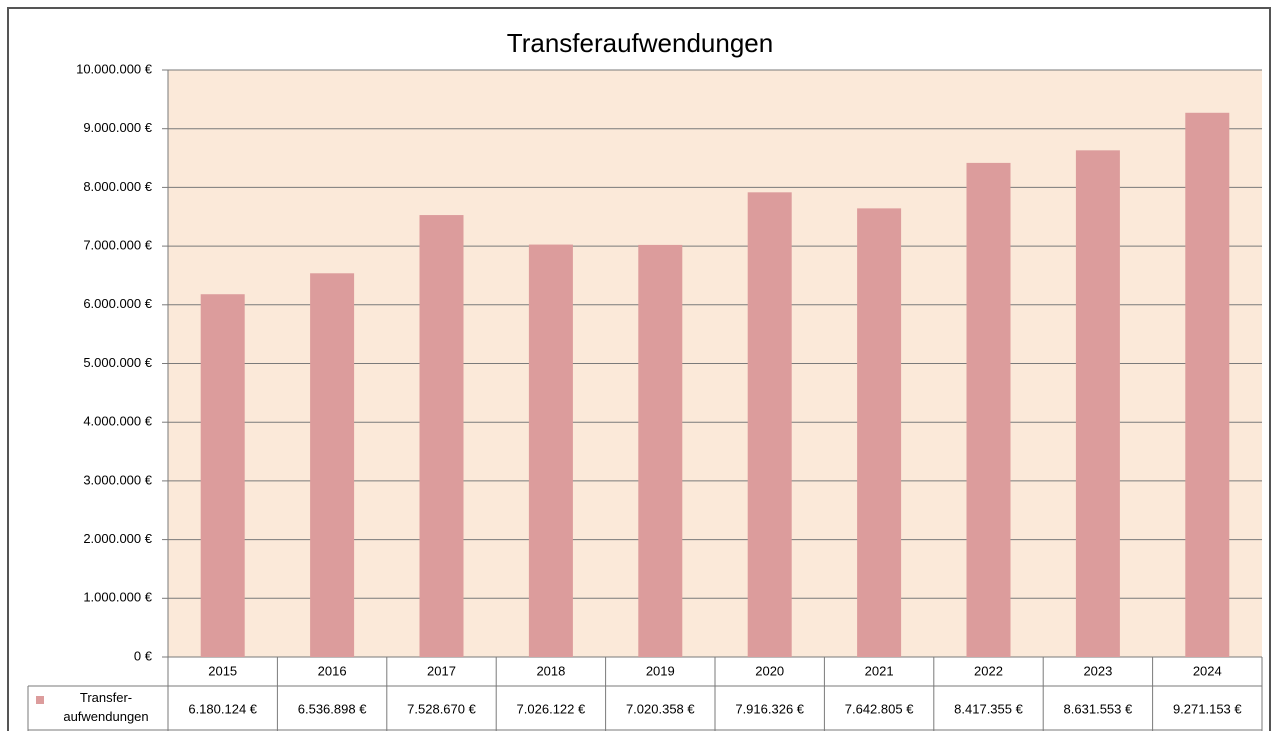 The width and height of the screenshot is (1278, 731). Describe the element at coordinates (879, 670) in the screenshot. I see `x-tick-label: 2021` at that location.